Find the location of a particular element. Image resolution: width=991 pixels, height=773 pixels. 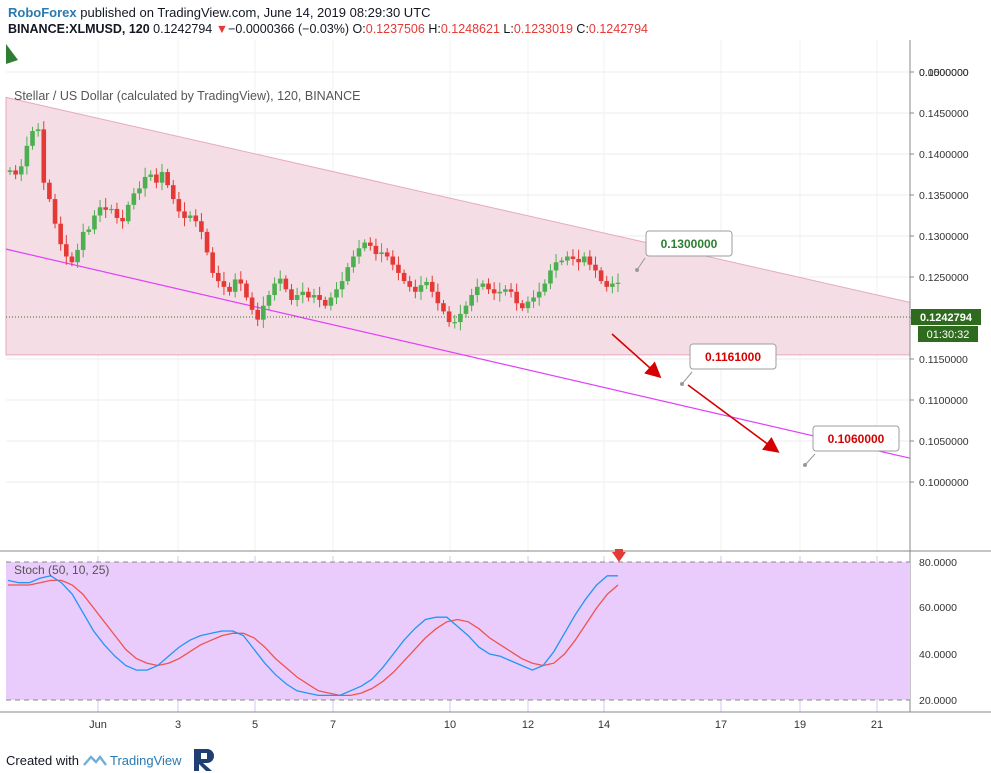

brand-name: RoboForex is located at coordinates (42, 12).